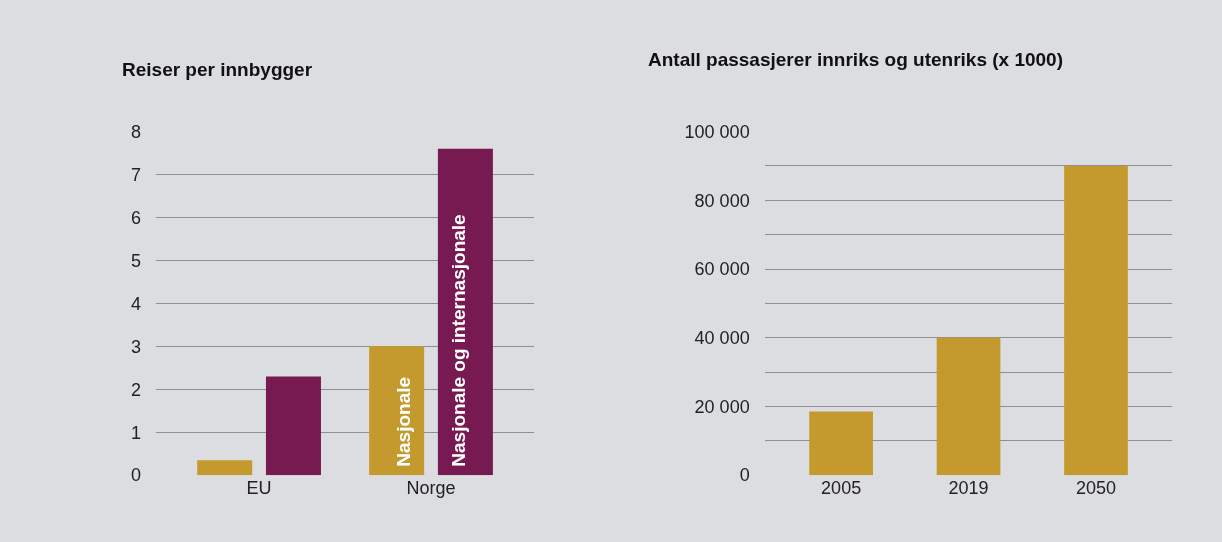  Describe the element at coordinates (404, 421) in the screenshot. I see `series-label: Nasjonale` at that location.